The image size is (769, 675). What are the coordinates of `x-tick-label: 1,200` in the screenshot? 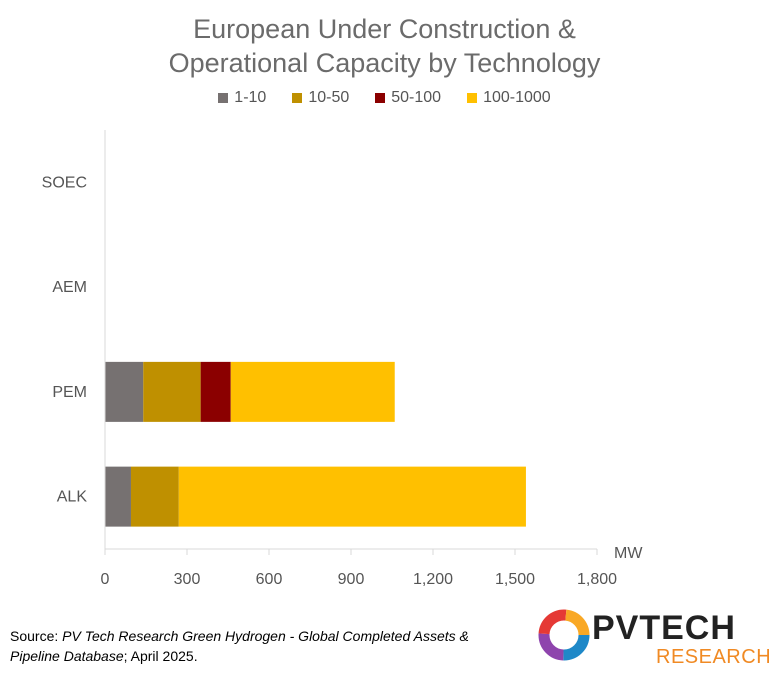 It's located at (433, 579).